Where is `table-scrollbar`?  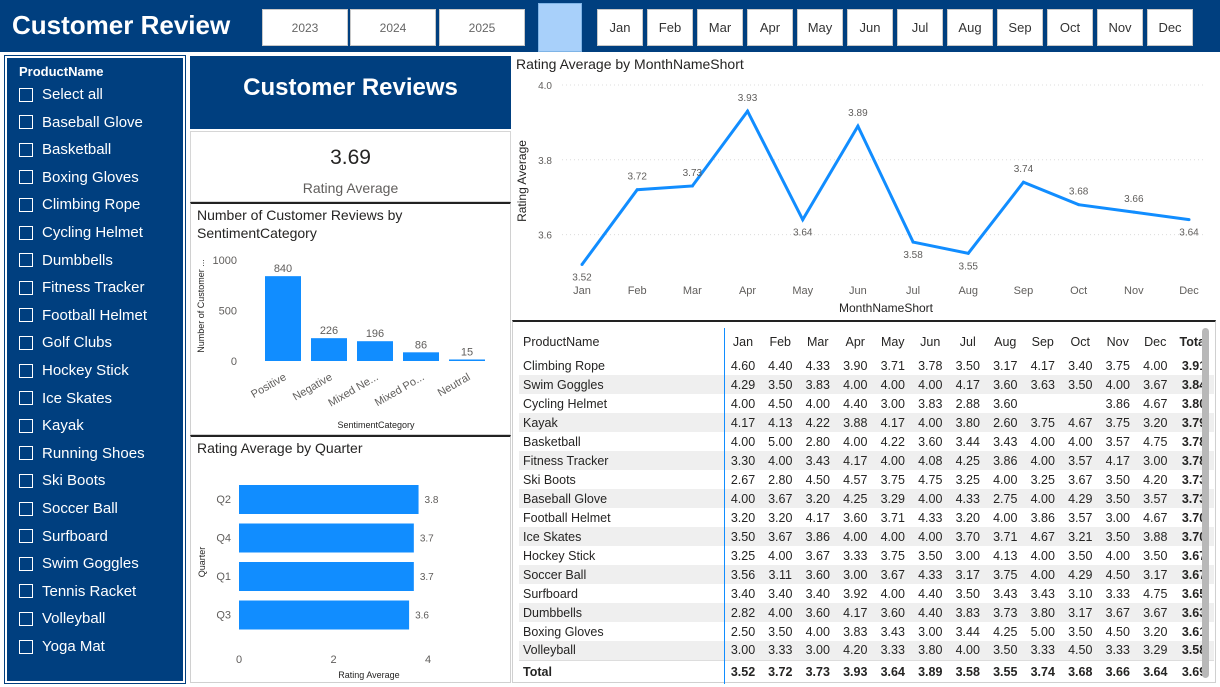 table-scrollbar is located at coordinates (1205, 503).